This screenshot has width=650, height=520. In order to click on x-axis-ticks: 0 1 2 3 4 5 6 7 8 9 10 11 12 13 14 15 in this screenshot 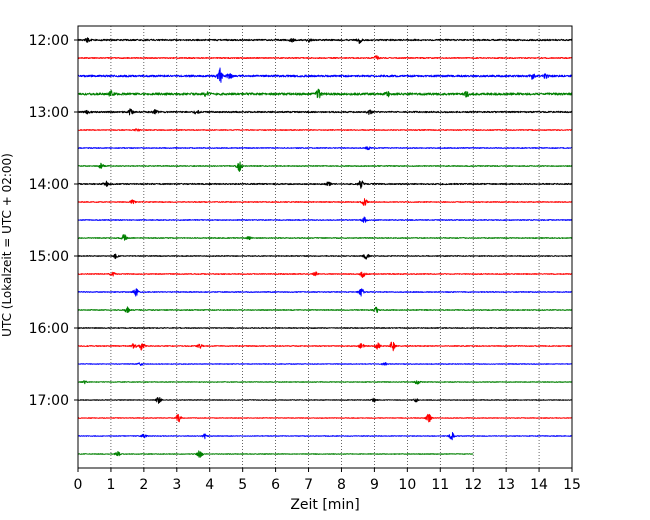, I will do `click(327, 480)`.